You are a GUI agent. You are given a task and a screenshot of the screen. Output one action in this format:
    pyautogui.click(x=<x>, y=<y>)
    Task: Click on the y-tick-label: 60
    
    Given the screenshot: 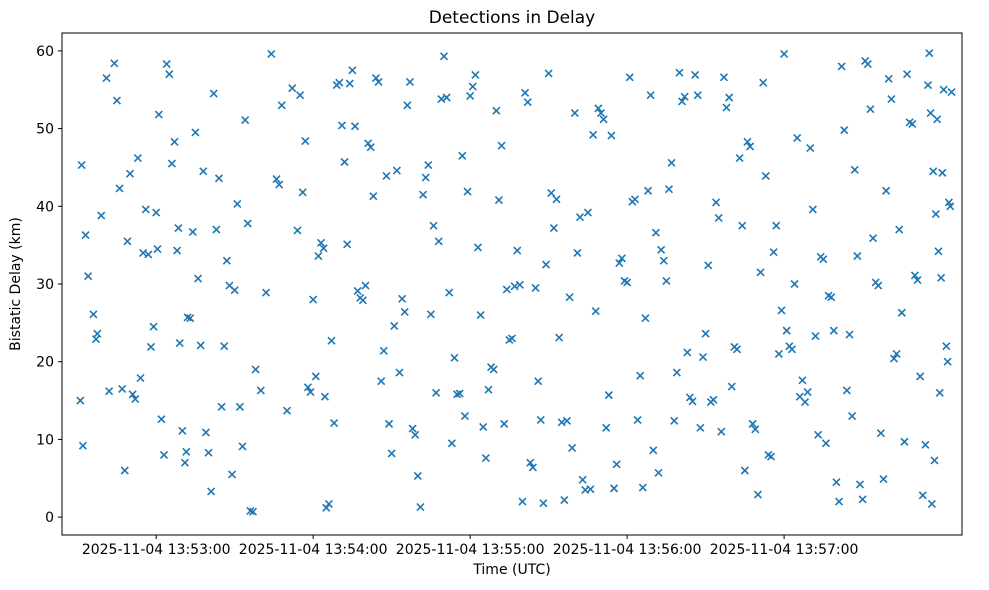 What is the action you would take?
    pyautogui.click(x=45, y=52)
    